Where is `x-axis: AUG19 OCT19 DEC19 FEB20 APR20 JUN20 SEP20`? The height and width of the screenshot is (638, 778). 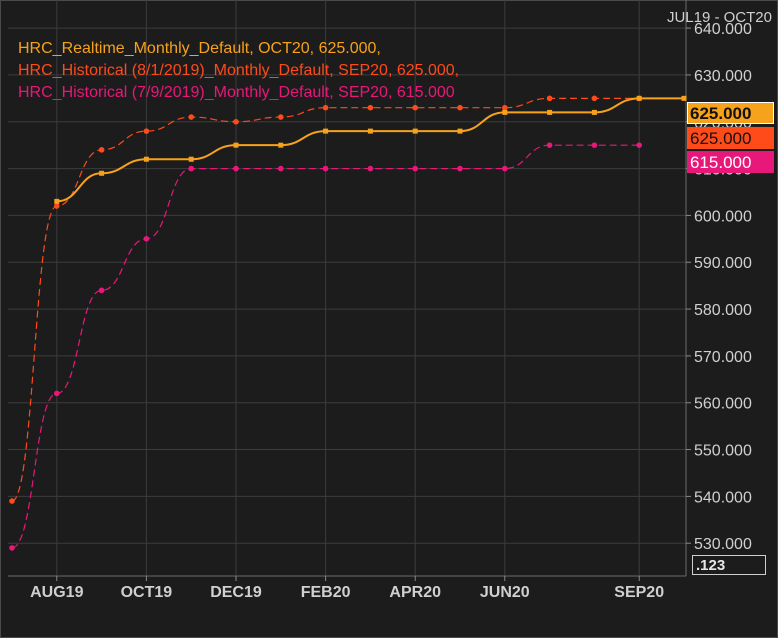
x-axis: AUG19 OCT19 DEC19 FEB20 APR20 JUN20 SEP20 is located at coordinates (347, 588).